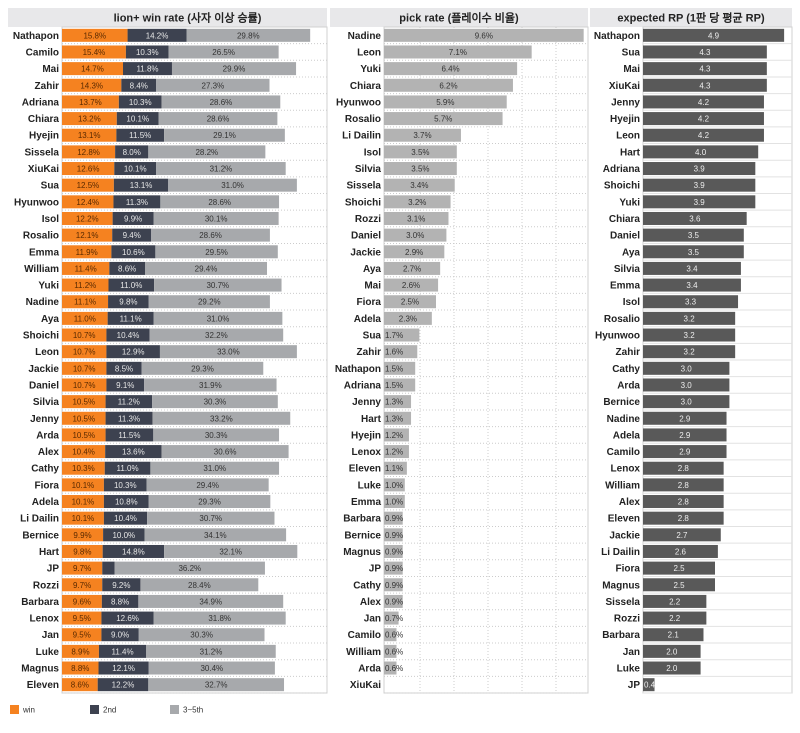 This screenshot has height=733, width=800. Describe the element at coordinates (89, 119) in the screenshot. I see `data-label: 13.2%` at that location.